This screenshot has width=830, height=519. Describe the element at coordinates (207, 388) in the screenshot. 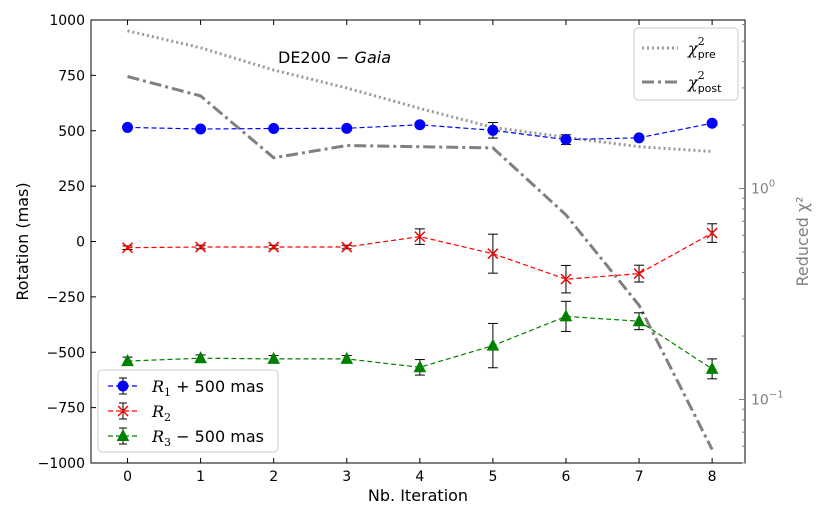

I see `legend-label: R1 + 500 mas` at that location.